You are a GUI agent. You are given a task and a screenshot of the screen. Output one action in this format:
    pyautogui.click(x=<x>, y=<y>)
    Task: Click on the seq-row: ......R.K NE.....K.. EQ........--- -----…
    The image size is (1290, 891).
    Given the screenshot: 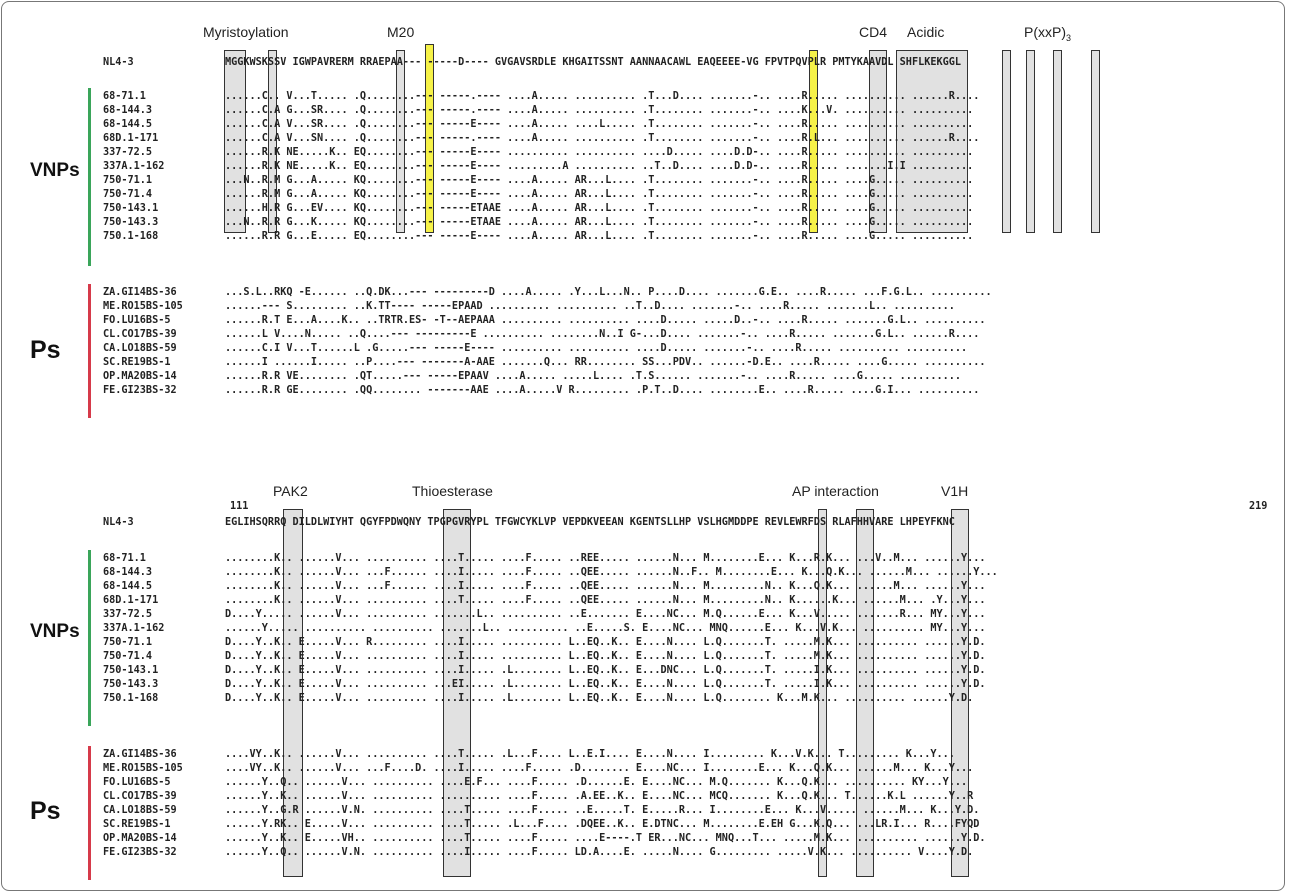 What is the action you would take?
    pyautogui.click(x=599, y=166)
    